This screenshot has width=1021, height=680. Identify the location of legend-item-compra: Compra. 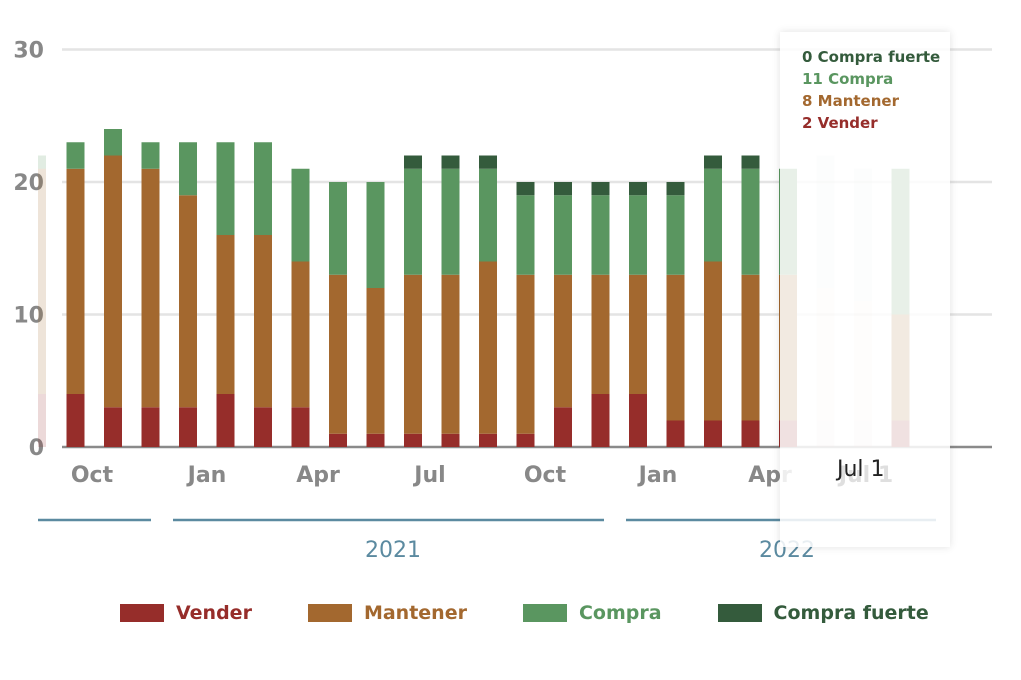
(592, 613).